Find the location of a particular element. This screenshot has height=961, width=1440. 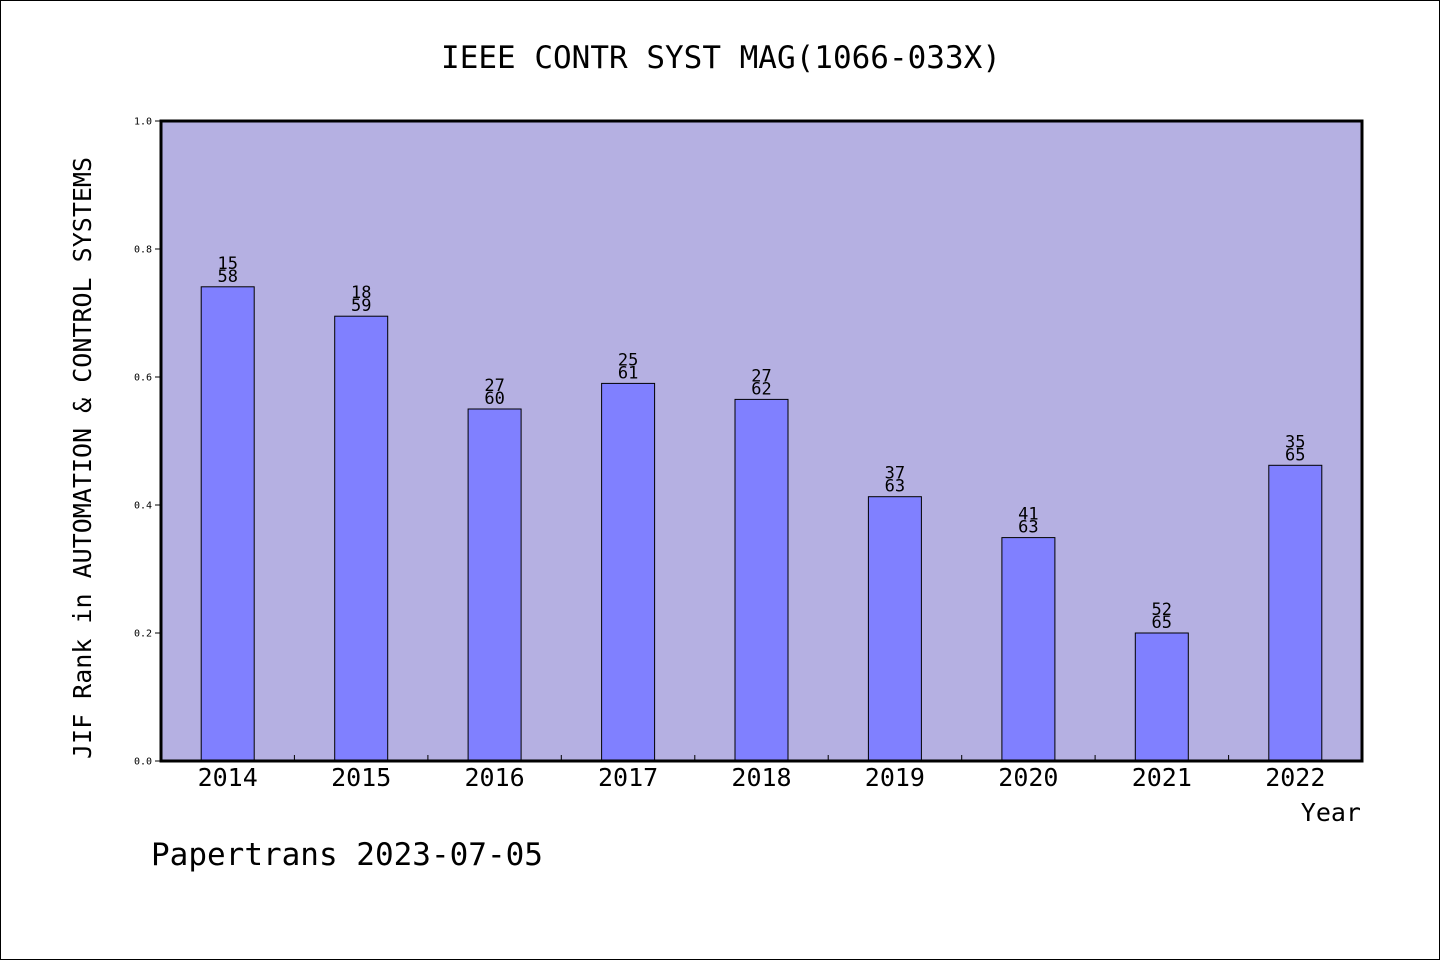

x-tick-label: 2022 is located at coordinates (1295, 777).